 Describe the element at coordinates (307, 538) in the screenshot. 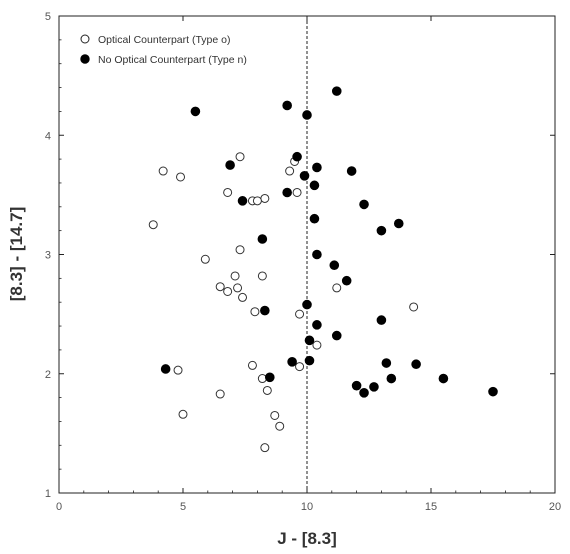

I see `x-axis-title: J - [8.3]` at that location.